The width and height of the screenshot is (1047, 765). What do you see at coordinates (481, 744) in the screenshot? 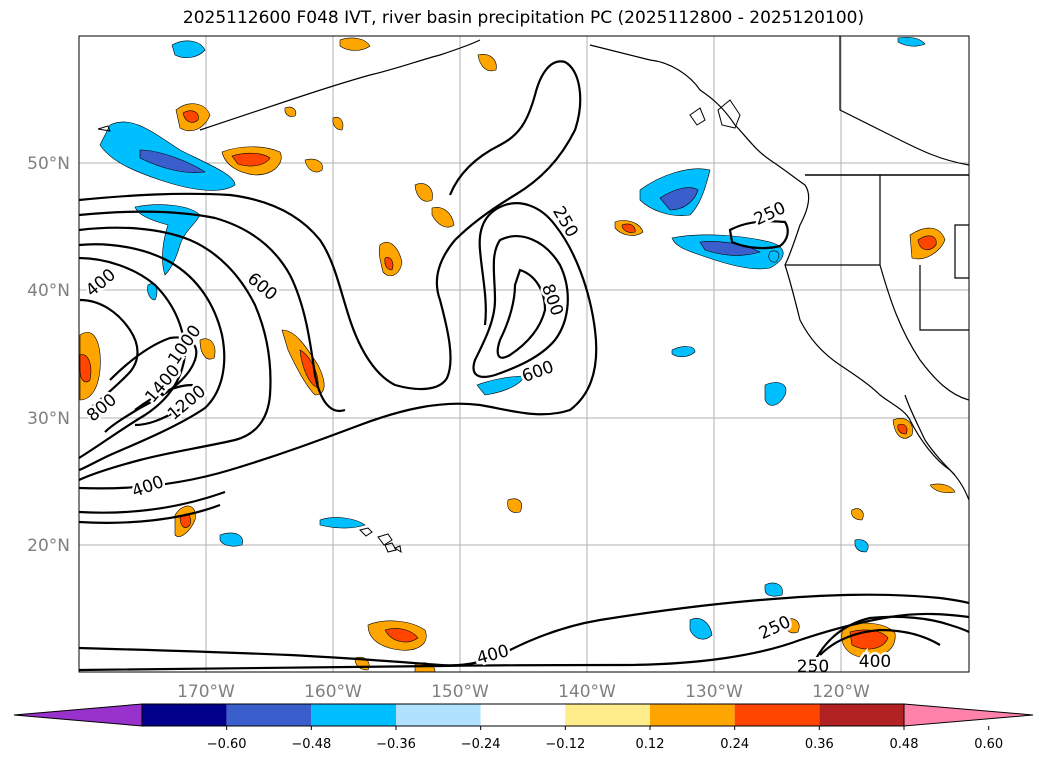
I see `colorbar-tick-label: −0.24` at bounding box center [481, 744].